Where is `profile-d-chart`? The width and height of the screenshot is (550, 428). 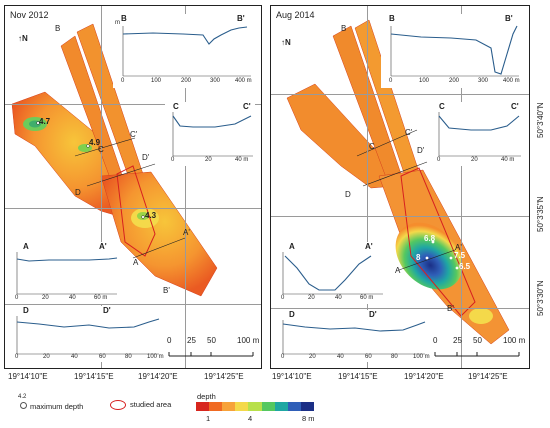 profile-d-chart is located at coordinates (88, 335).